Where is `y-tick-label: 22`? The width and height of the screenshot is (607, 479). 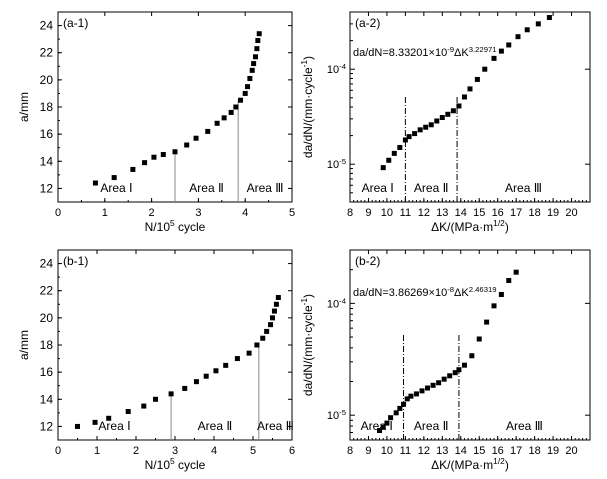
y-tick-label: 22 is located at coordinates (47, 53).